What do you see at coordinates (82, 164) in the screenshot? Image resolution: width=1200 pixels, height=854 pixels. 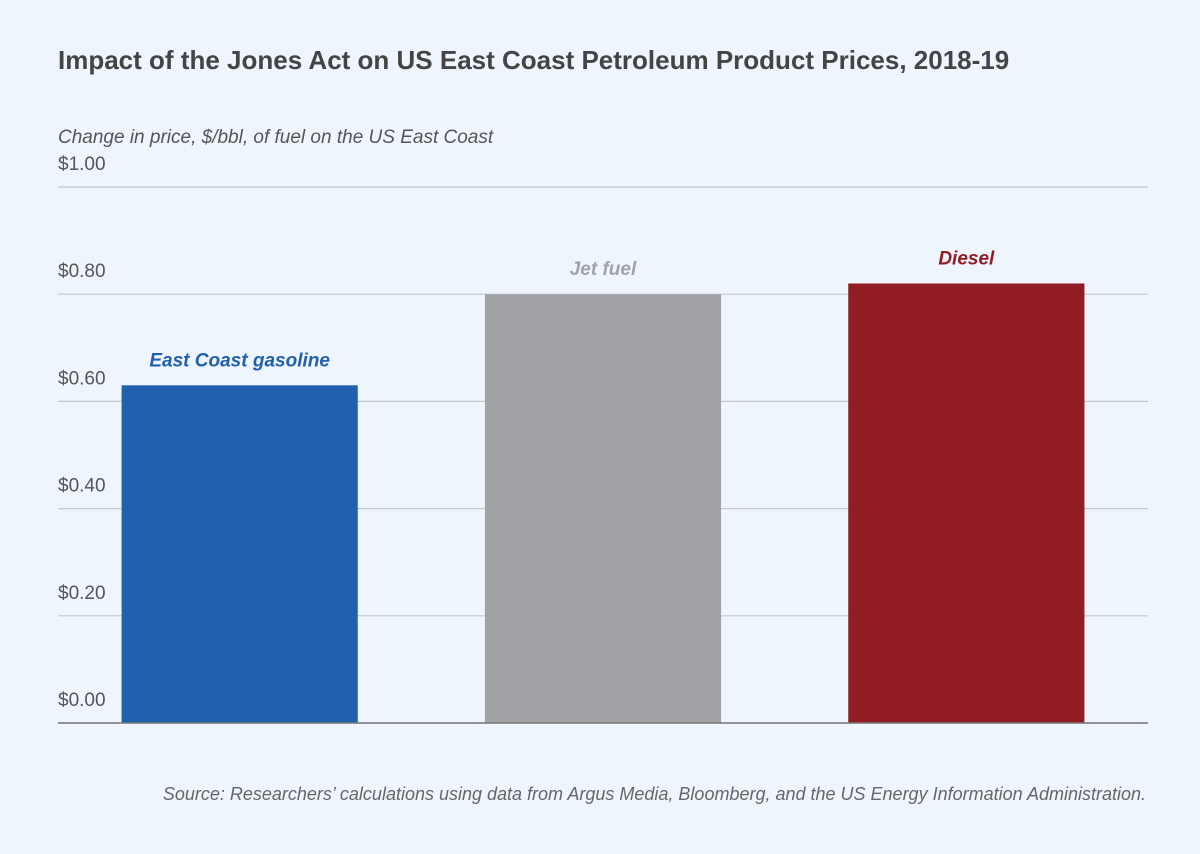 I see `y-tick-label: $1.00` at bounding box center [82, 164].